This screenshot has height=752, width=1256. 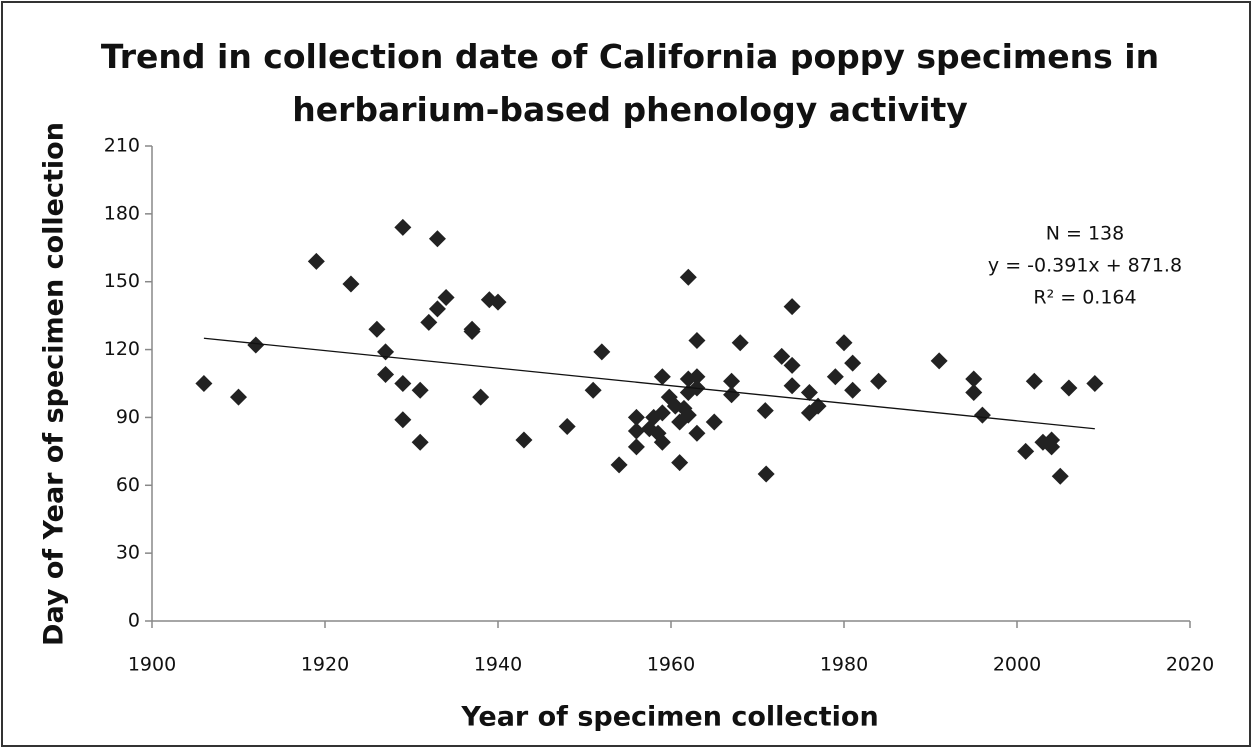 I want to click on y-tick-label: 60, so click(x=128, y=485).